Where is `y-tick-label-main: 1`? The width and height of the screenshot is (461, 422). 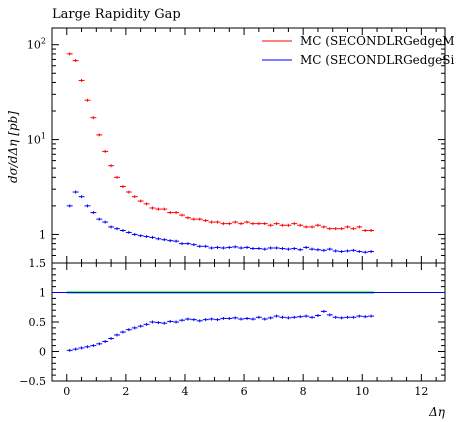
y-tick-label-main: 1 is located at coordinates (42, 234).